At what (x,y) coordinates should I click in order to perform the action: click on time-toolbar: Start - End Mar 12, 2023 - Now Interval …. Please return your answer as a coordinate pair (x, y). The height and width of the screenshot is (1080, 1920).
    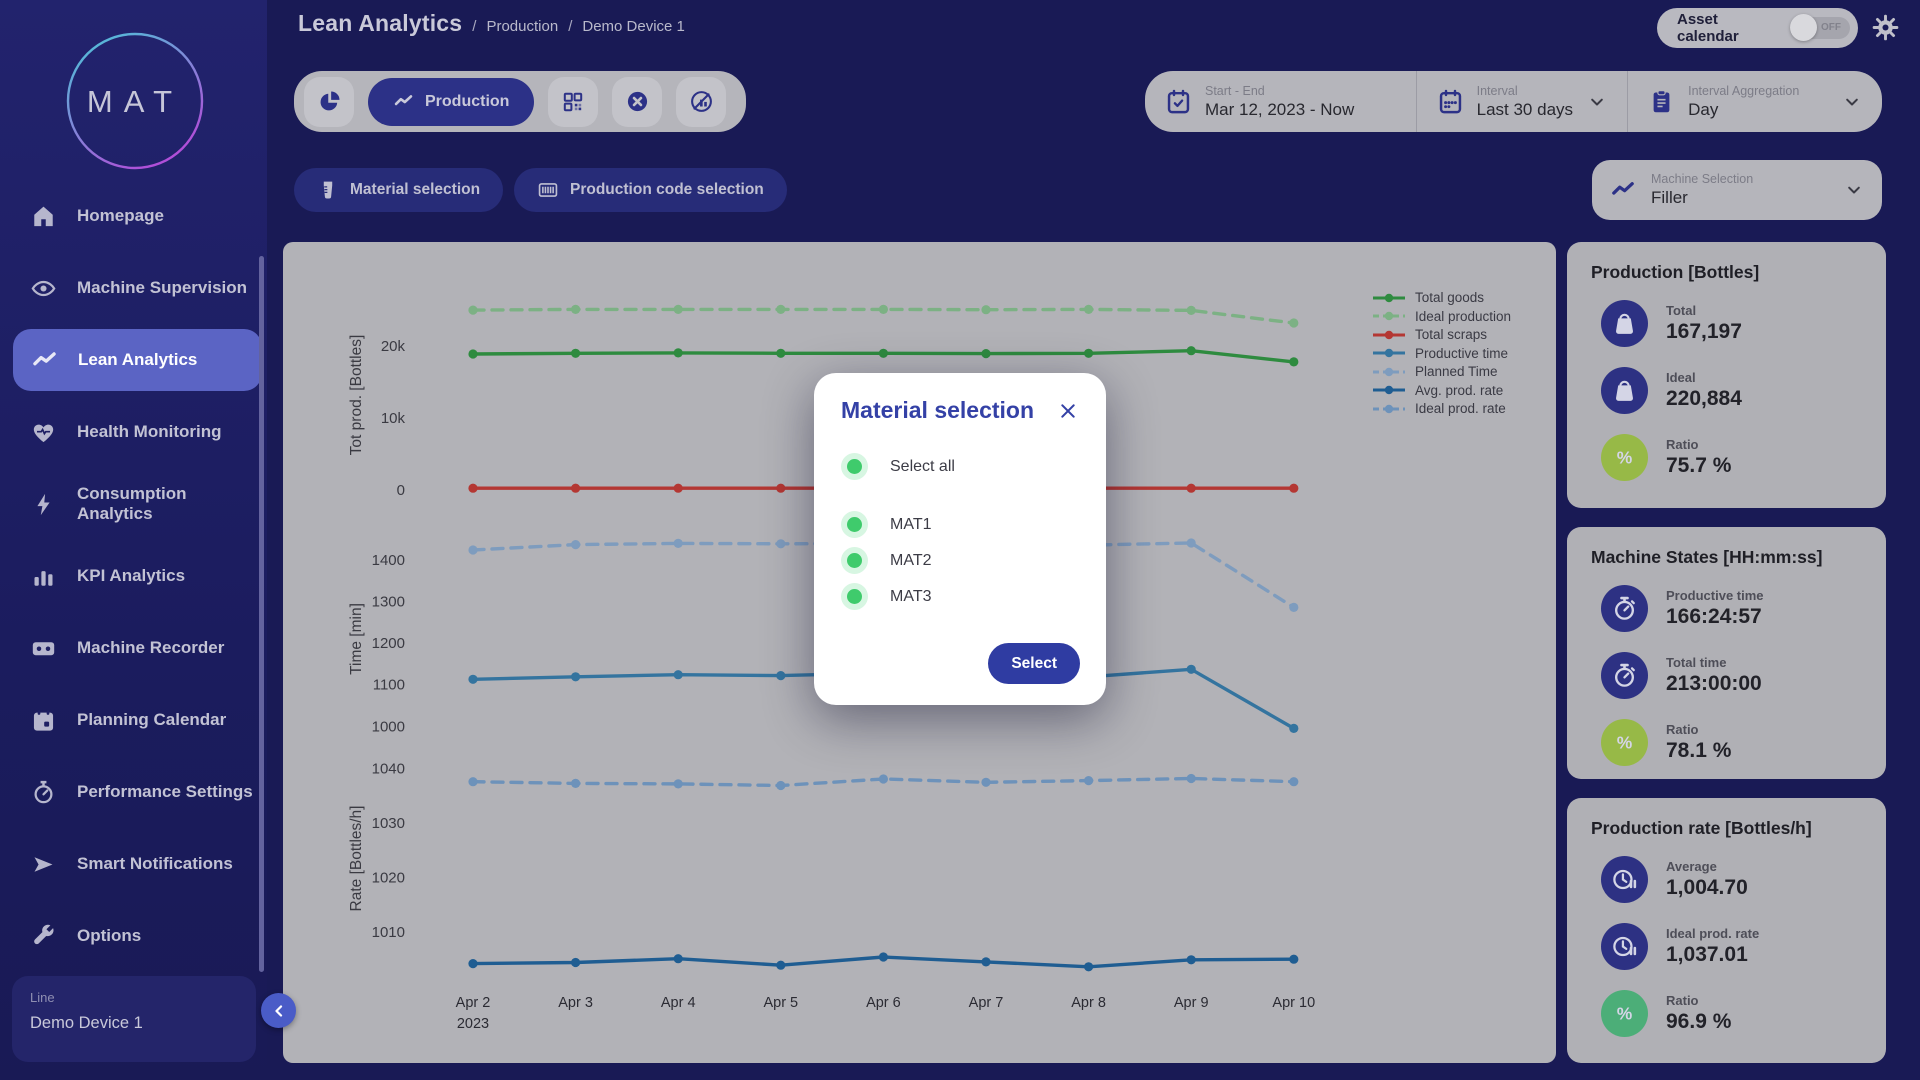
    Looking at the image, I should click on (1513, 101).